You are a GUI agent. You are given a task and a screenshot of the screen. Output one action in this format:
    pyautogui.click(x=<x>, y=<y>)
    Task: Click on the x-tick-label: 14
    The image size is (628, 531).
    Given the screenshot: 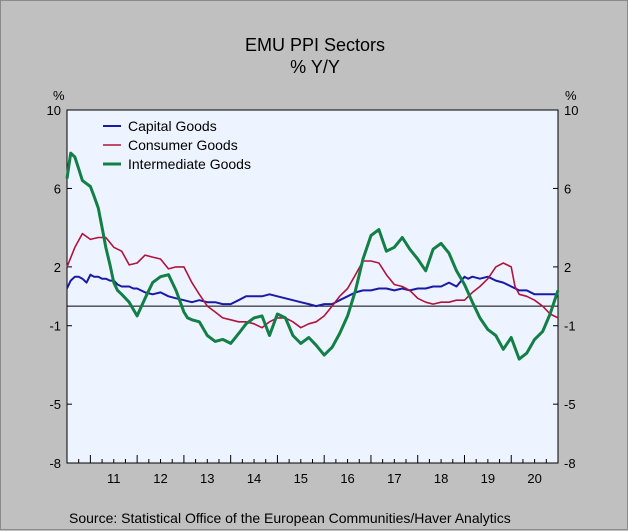 What is the action you would take?
    pyautogui.click(x=254, y=478)
    